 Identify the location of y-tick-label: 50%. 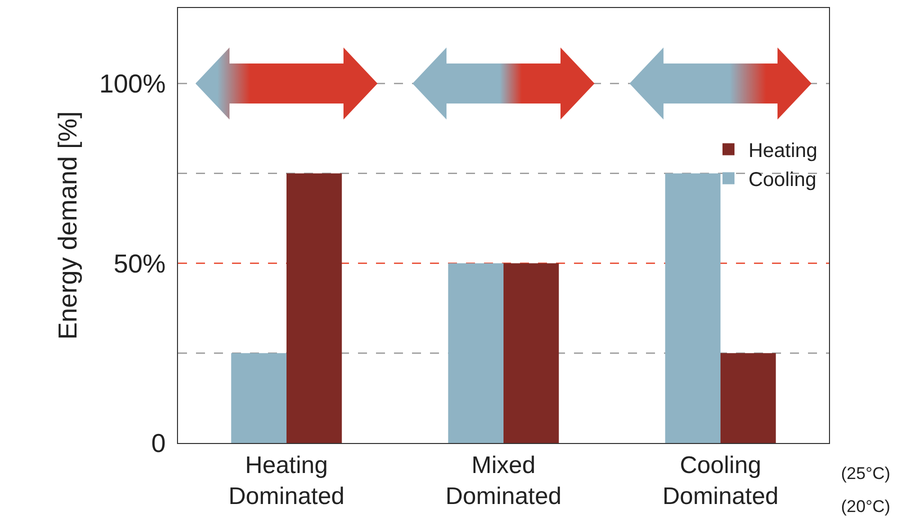
(140, 263).